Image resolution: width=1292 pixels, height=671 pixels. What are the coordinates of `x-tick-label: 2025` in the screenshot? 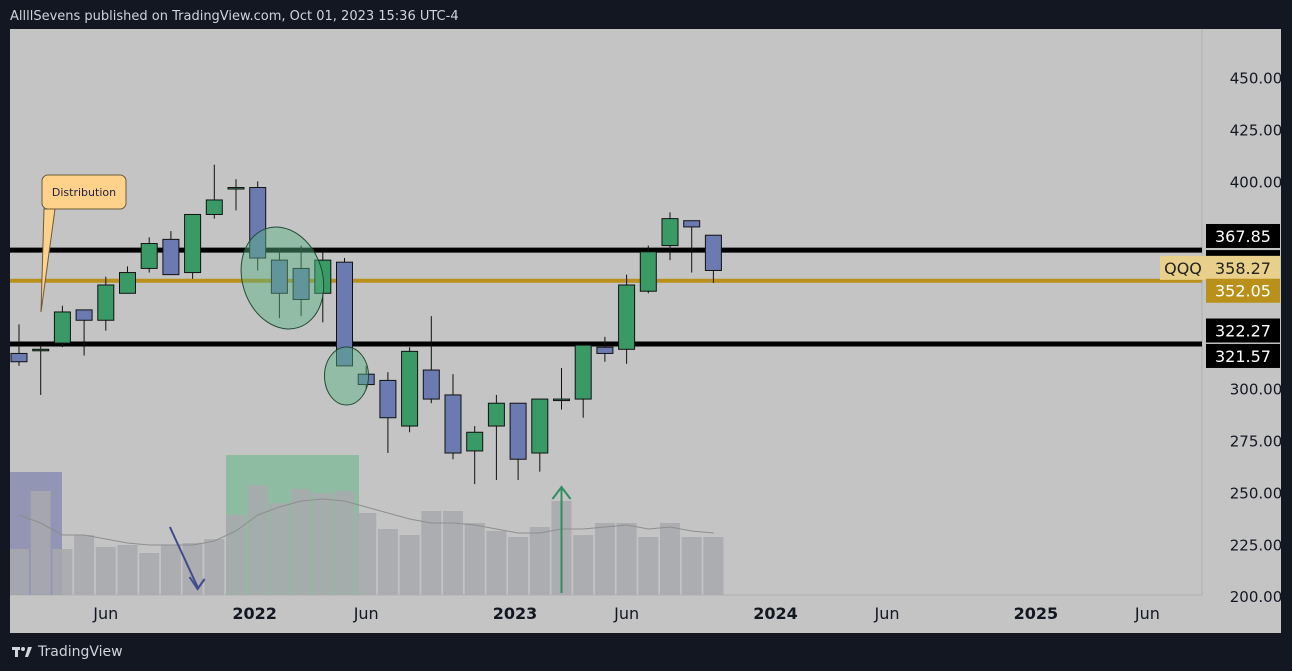 It's located at (1036, 613).